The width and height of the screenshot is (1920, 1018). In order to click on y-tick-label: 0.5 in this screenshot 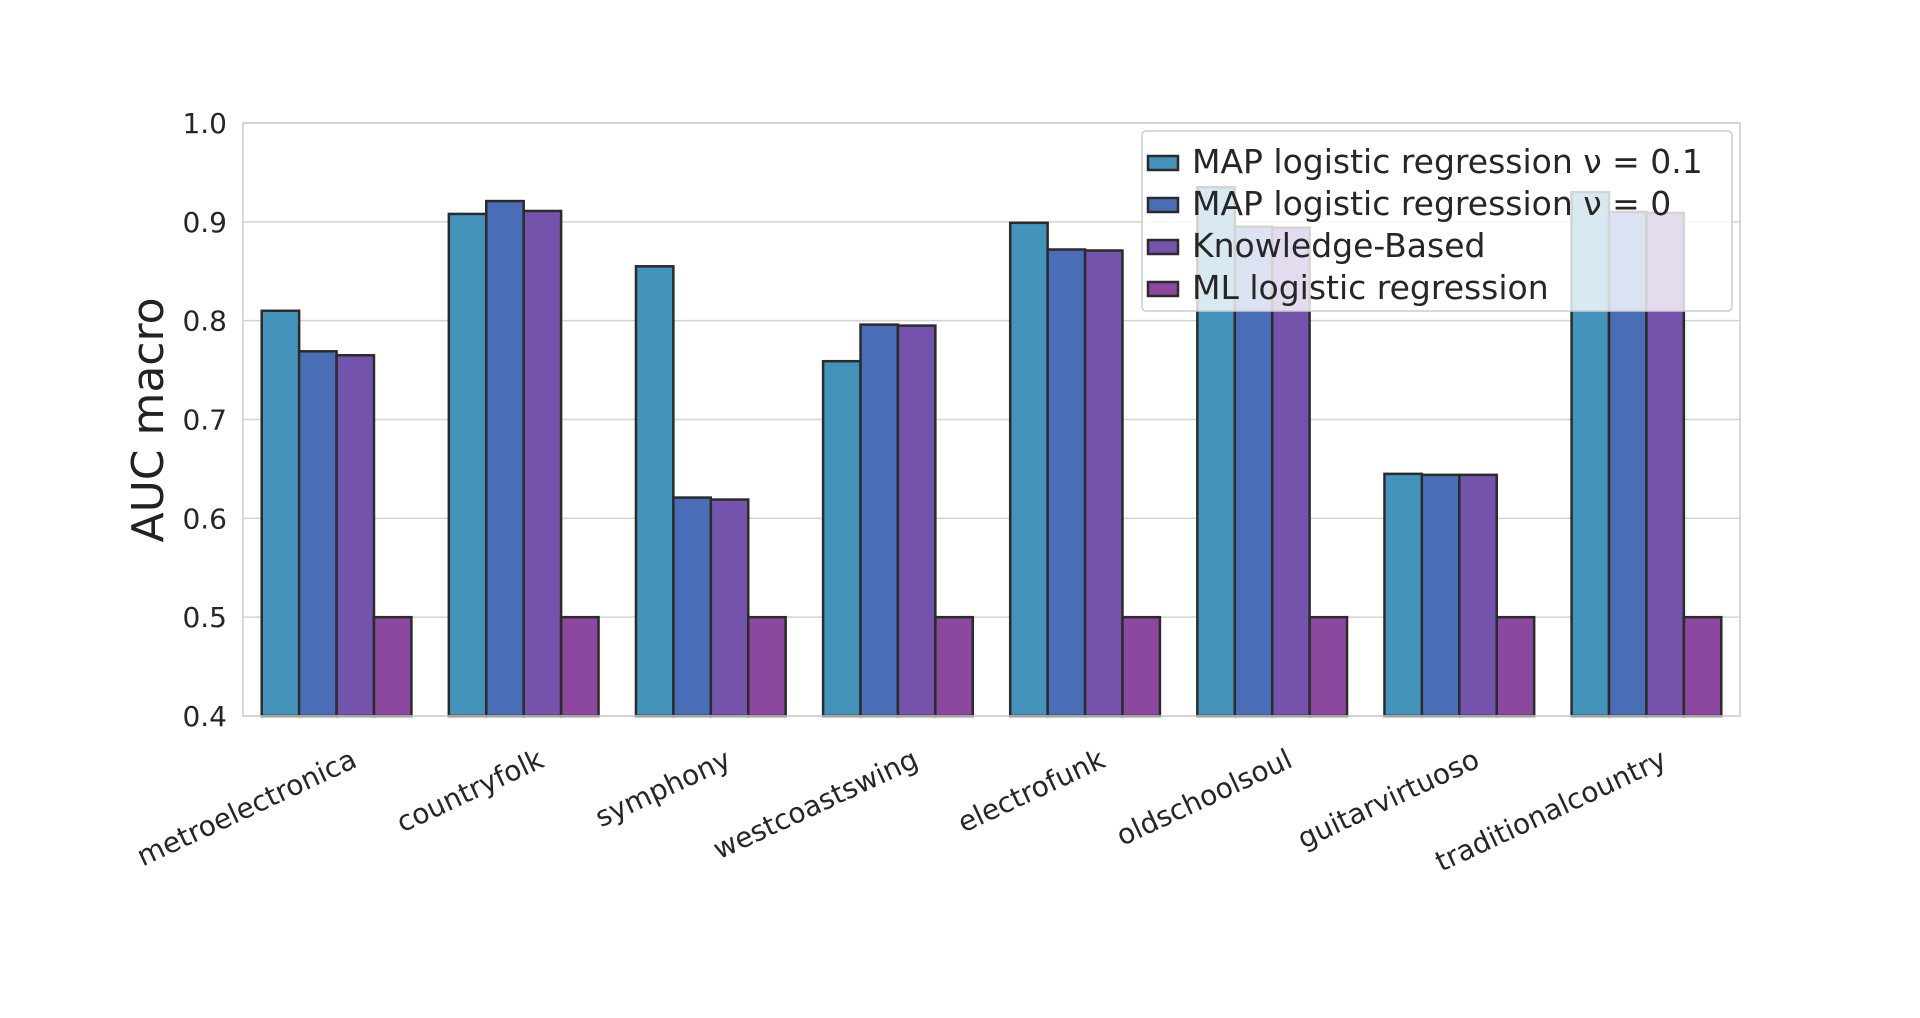, I will do `click(204, 617)`.